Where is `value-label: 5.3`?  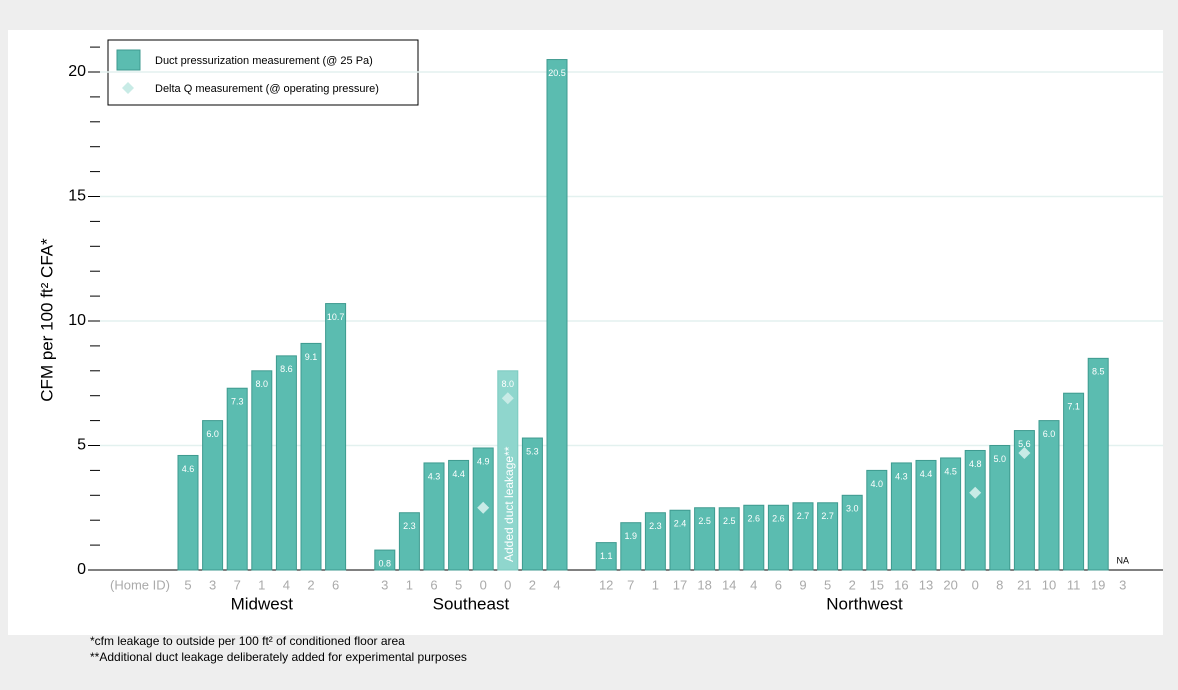 value-label: 5.3 is located at coordinates (532, 451).